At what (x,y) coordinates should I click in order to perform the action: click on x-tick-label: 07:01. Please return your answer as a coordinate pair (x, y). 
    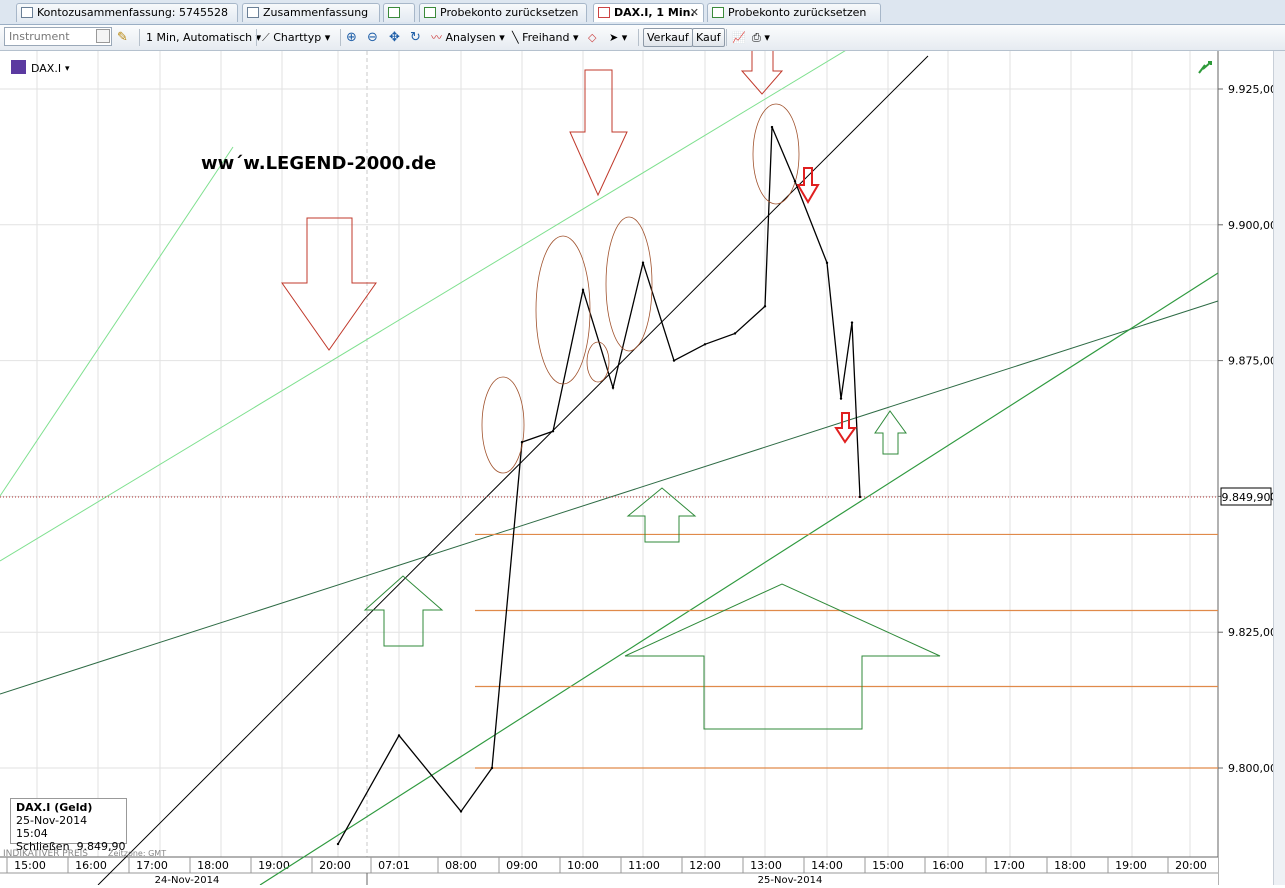
    Looking at the image, I should click on (394, 865).